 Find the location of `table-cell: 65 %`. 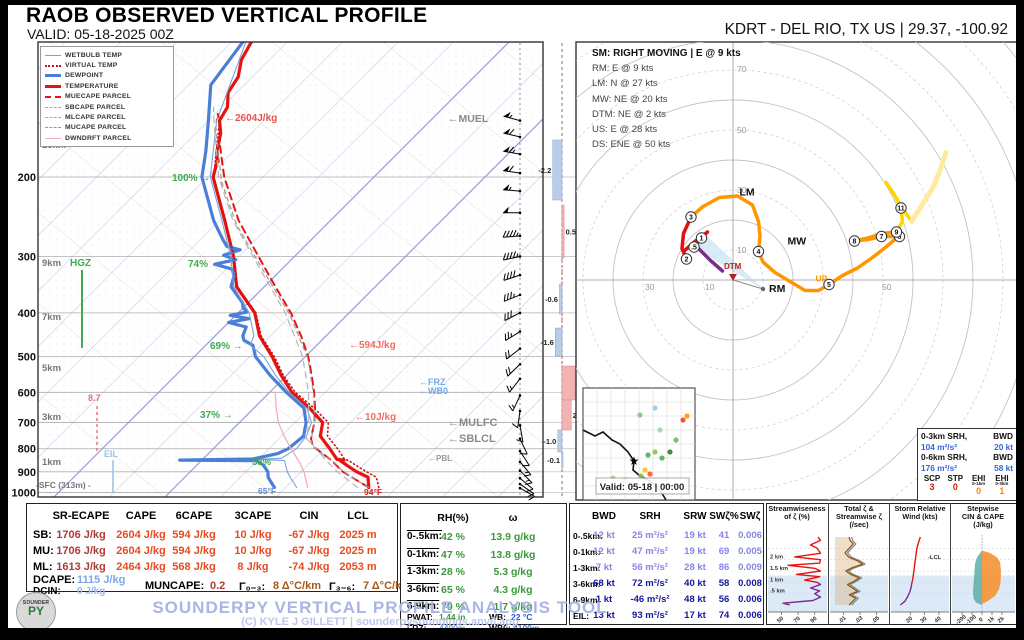

table-cell: 65 % is located at coordinates (453, 589).